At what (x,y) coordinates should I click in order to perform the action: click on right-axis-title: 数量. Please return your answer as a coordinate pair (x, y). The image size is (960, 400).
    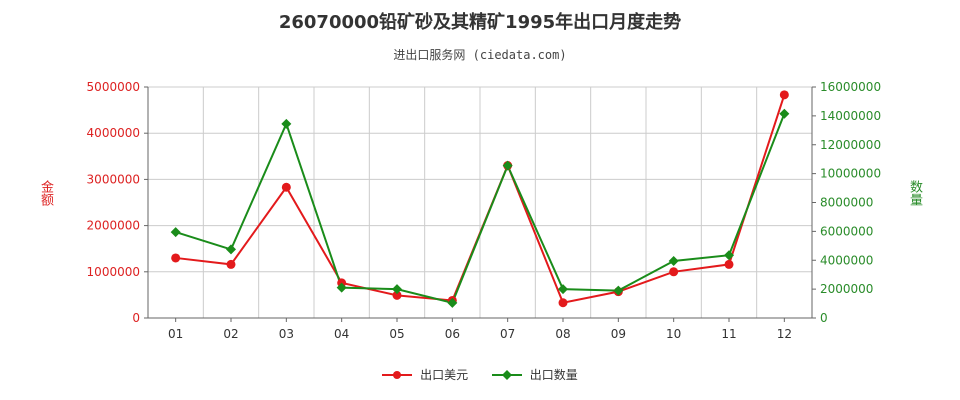
    Looking at the image, I should click on (914, 193).